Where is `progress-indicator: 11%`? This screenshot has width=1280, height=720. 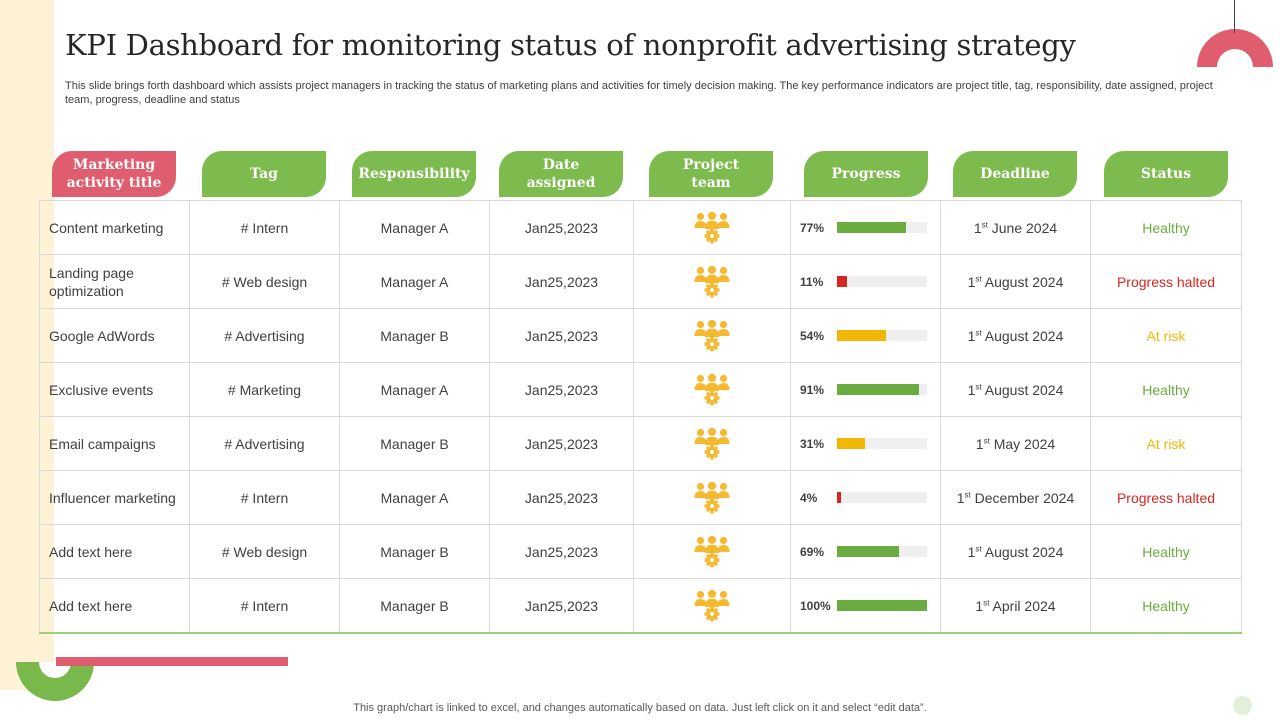 progress-indicator: 11% is located at coordinates (865, 281).